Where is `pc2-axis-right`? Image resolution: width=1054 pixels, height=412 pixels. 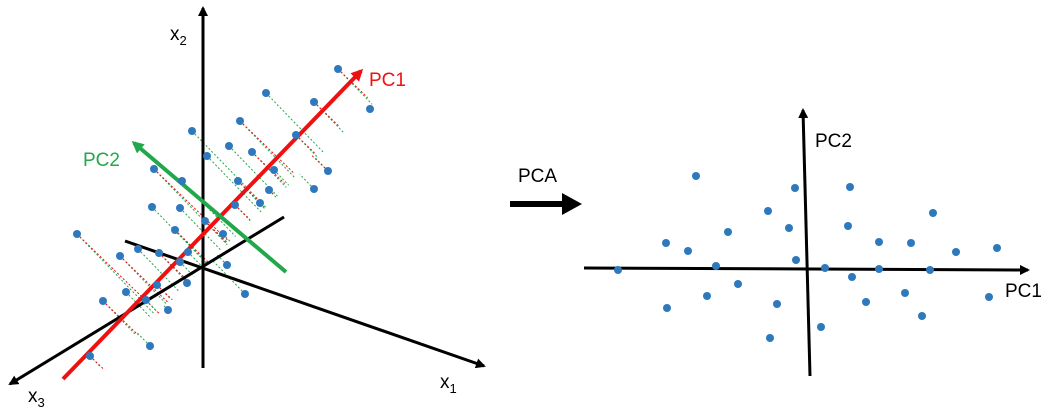 pc2-axis-right is located at coordinates (805, 242).